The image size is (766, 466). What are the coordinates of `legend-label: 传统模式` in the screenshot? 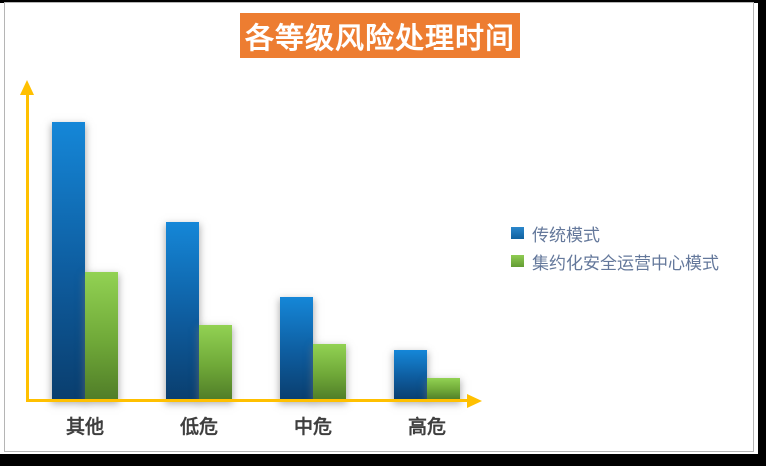 It's located at (566, 235).